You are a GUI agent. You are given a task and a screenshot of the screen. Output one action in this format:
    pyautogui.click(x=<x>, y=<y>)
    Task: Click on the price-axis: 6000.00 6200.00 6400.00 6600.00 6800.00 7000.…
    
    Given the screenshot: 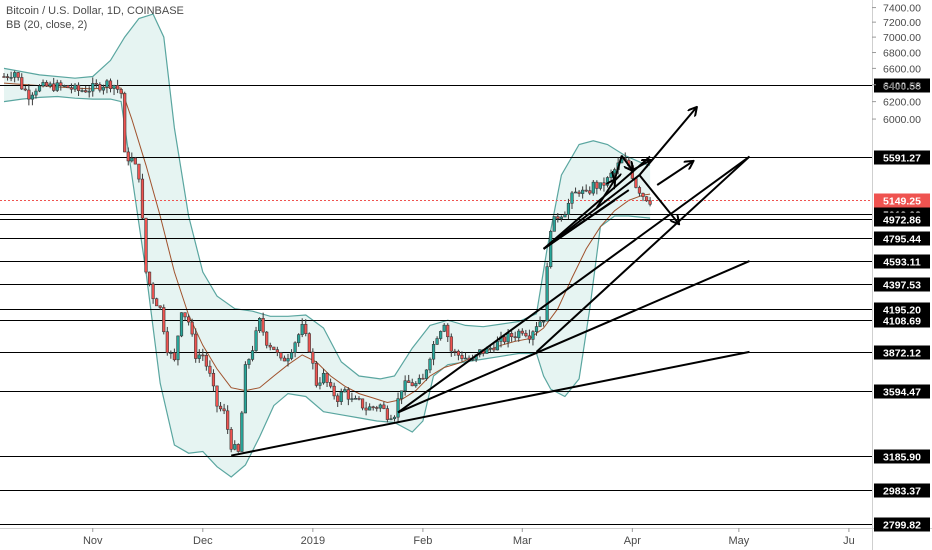 What is the action you would take?
    pyautogui.click(x=896, y=64)
    